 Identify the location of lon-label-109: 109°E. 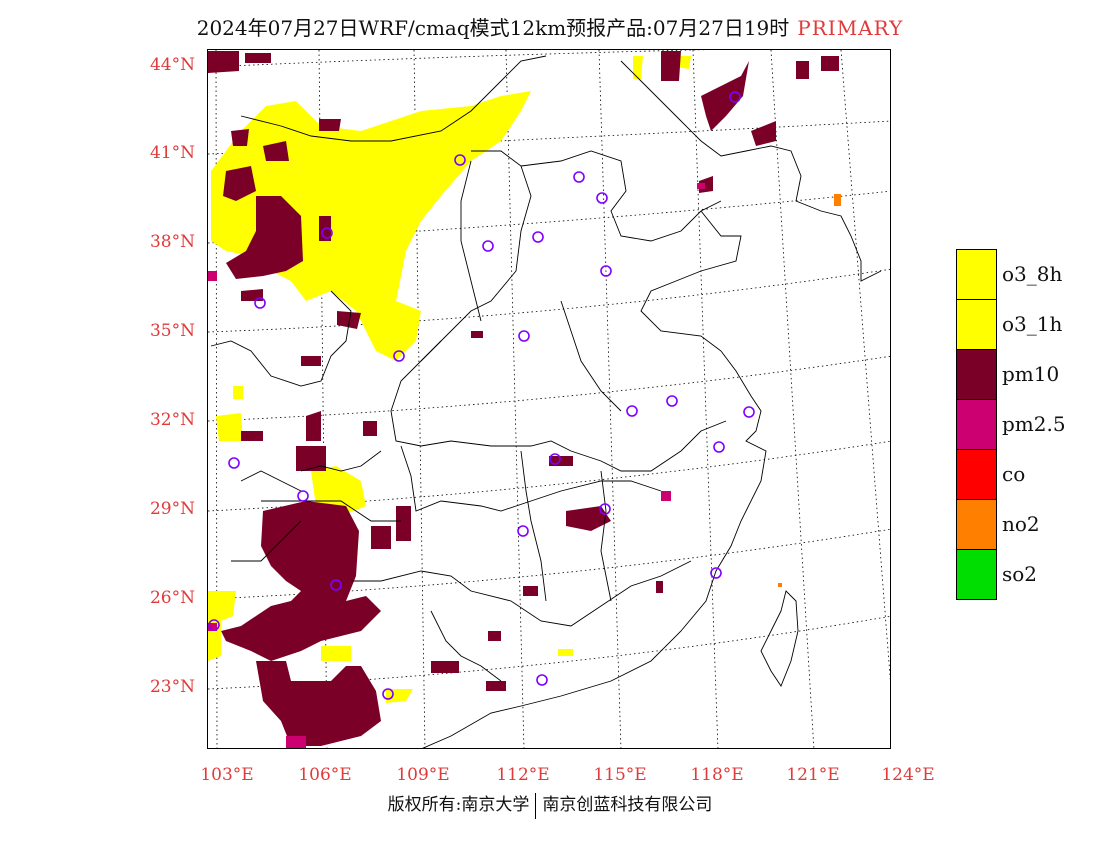
(423, 775).